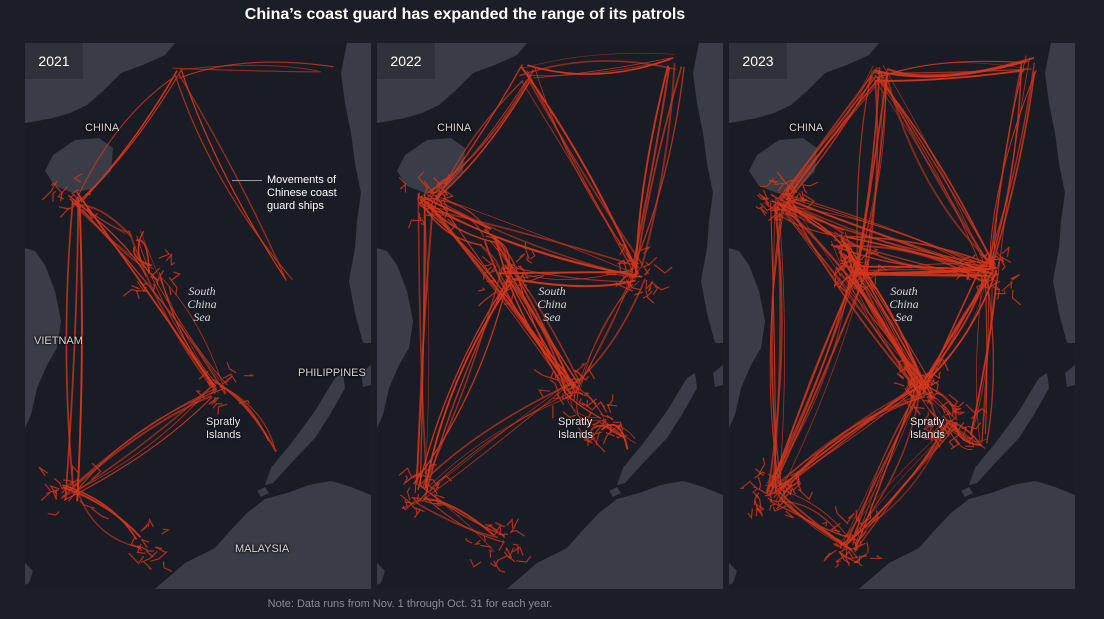  What do you see at coordinates (332, 373) in the screenshot?
I see `philippines-label: PHILIPPINES` at bounding box center [332, 373].